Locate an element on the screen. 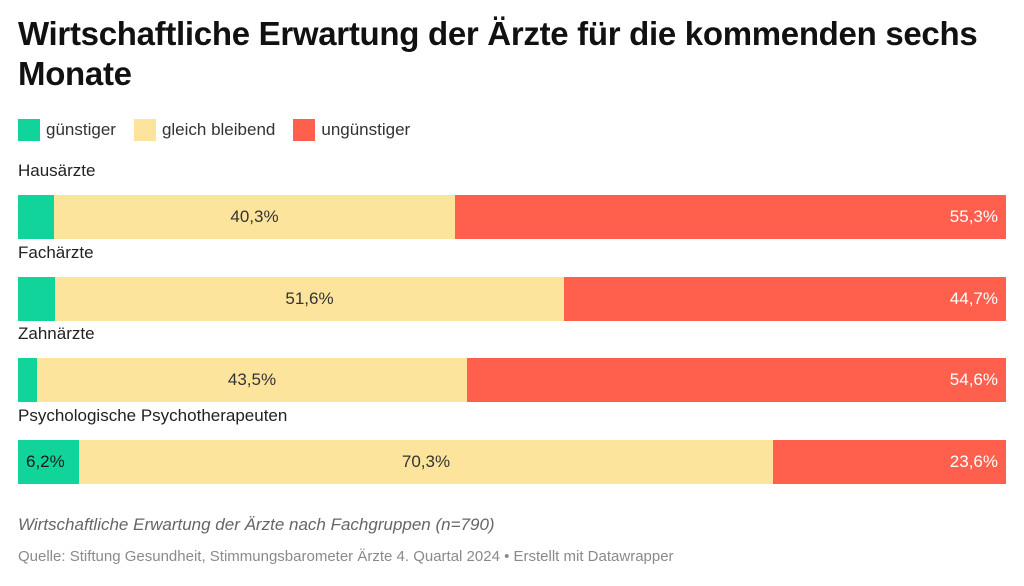 The height and width of the screenshot is (586, 1024). legend-swatch-unguenstiger is located at coordinates (304, 130).